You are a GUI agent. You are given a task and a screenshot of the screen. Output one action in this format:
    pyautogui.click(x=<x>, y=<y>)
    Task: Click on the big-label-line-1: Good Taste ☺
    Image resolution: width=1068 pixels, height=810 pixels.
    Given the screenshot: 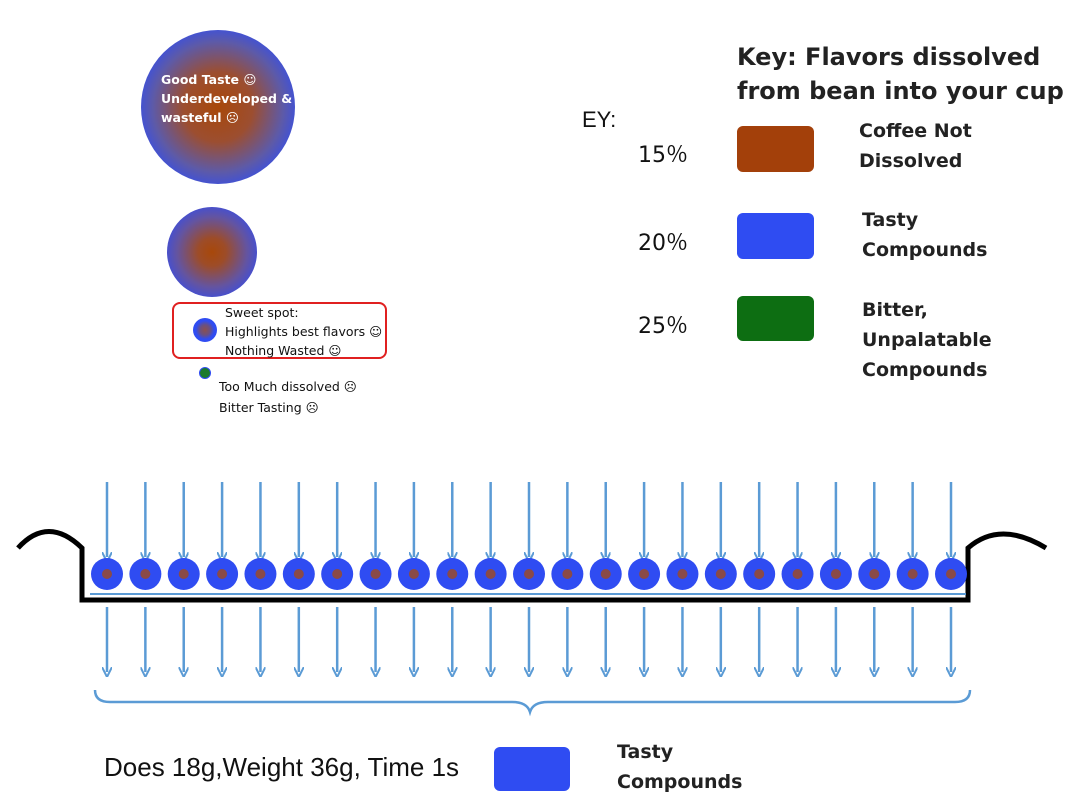 What is the action you would take?
    pyautogui.click(x=209, y=79)
    